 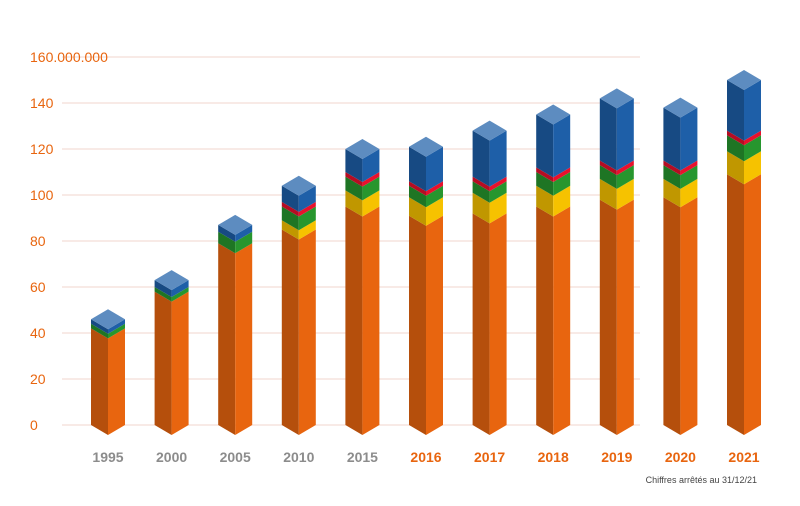 I want to click on footnote: Chiffres arrêtés au 31/12/21, so click(x=701, y=480).